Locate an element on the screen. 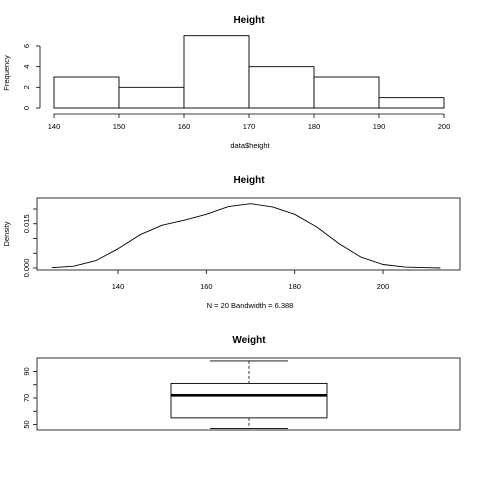 The width and height of the screenshot is (480, 480). hist-y-tick-label: 0 is located at coordinates (26, 108).